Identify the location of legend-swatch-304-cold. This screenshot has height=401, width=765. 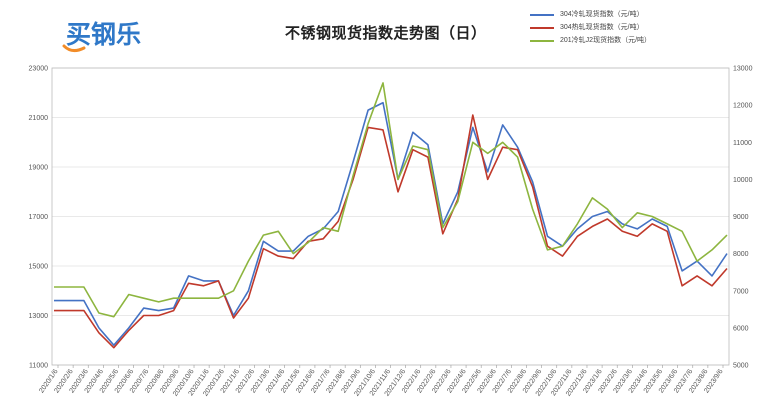
(542, 15).